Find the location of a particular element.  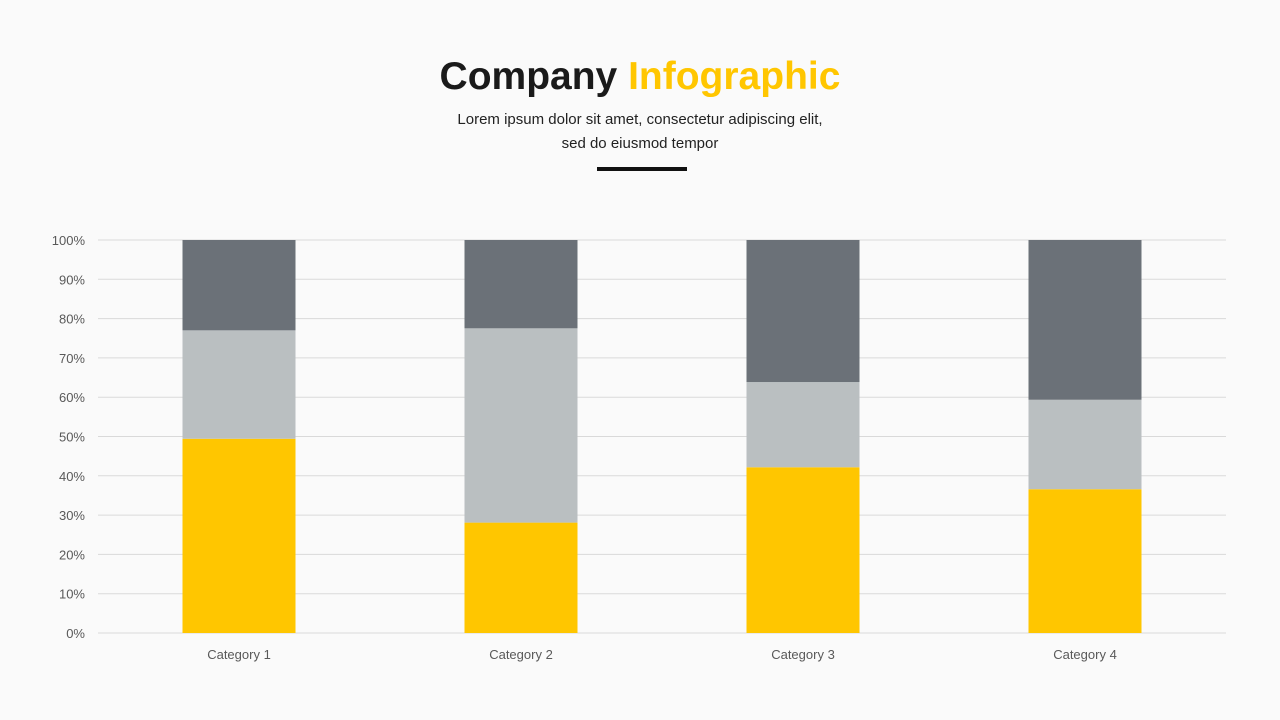

x-tick-label: Category 2 is located at coordinates (521, 654).